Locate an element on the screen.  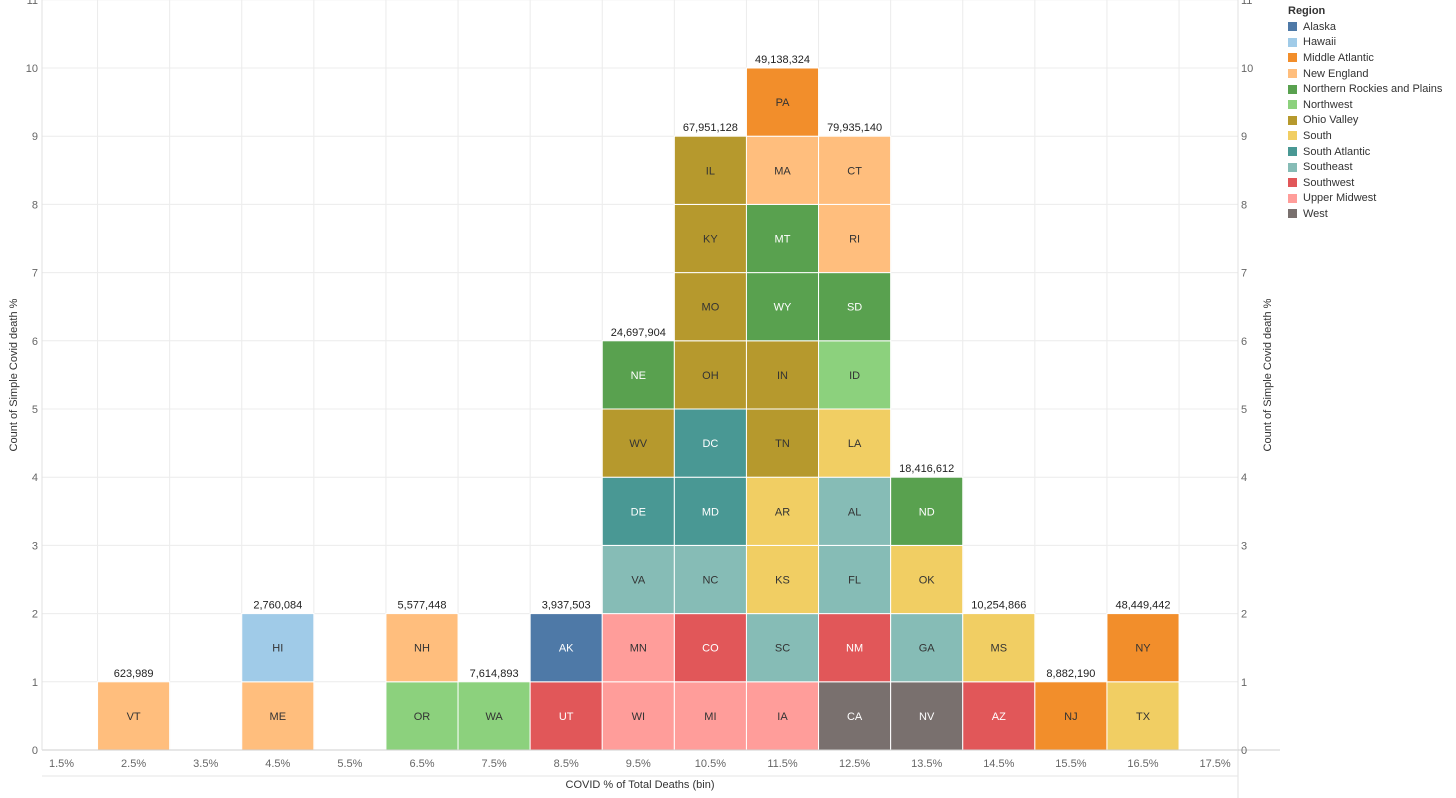
y-tick-label-right: 2 is located at coordinates (1244, 615).